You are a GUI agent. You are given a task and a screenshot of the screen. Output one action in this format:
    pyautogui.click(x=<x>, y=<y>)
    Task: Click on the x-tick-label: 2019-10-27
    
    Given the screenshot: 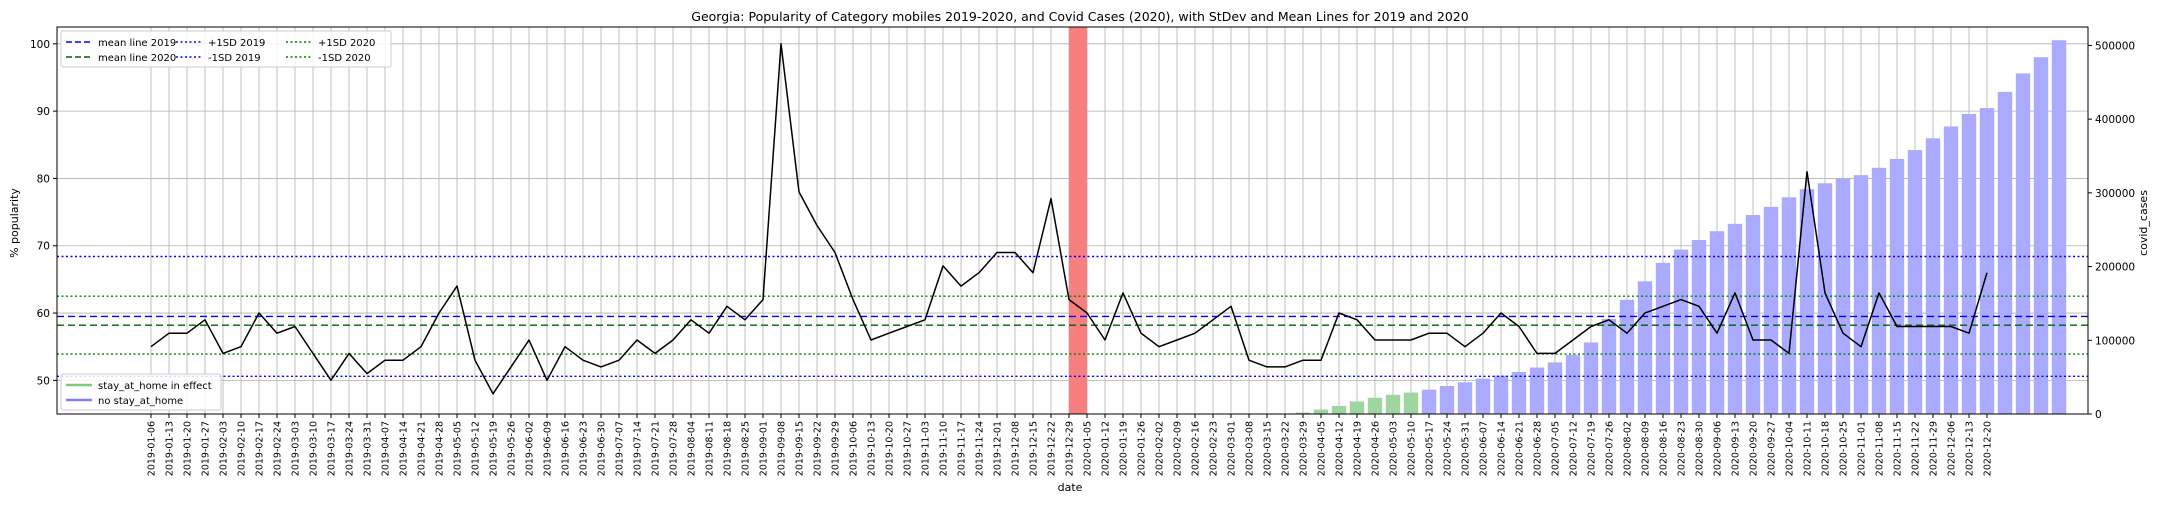 What is the action you would take?
    pyautogui.click(x=908, y=448)
    